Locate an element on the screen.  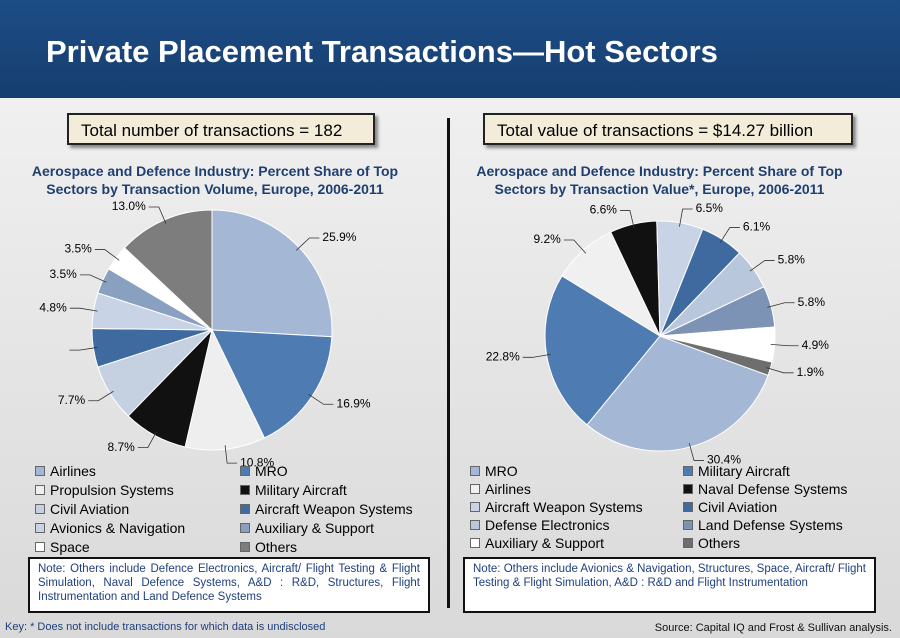
legend-label: Defense Electronics is located at coordinates (547, 525).